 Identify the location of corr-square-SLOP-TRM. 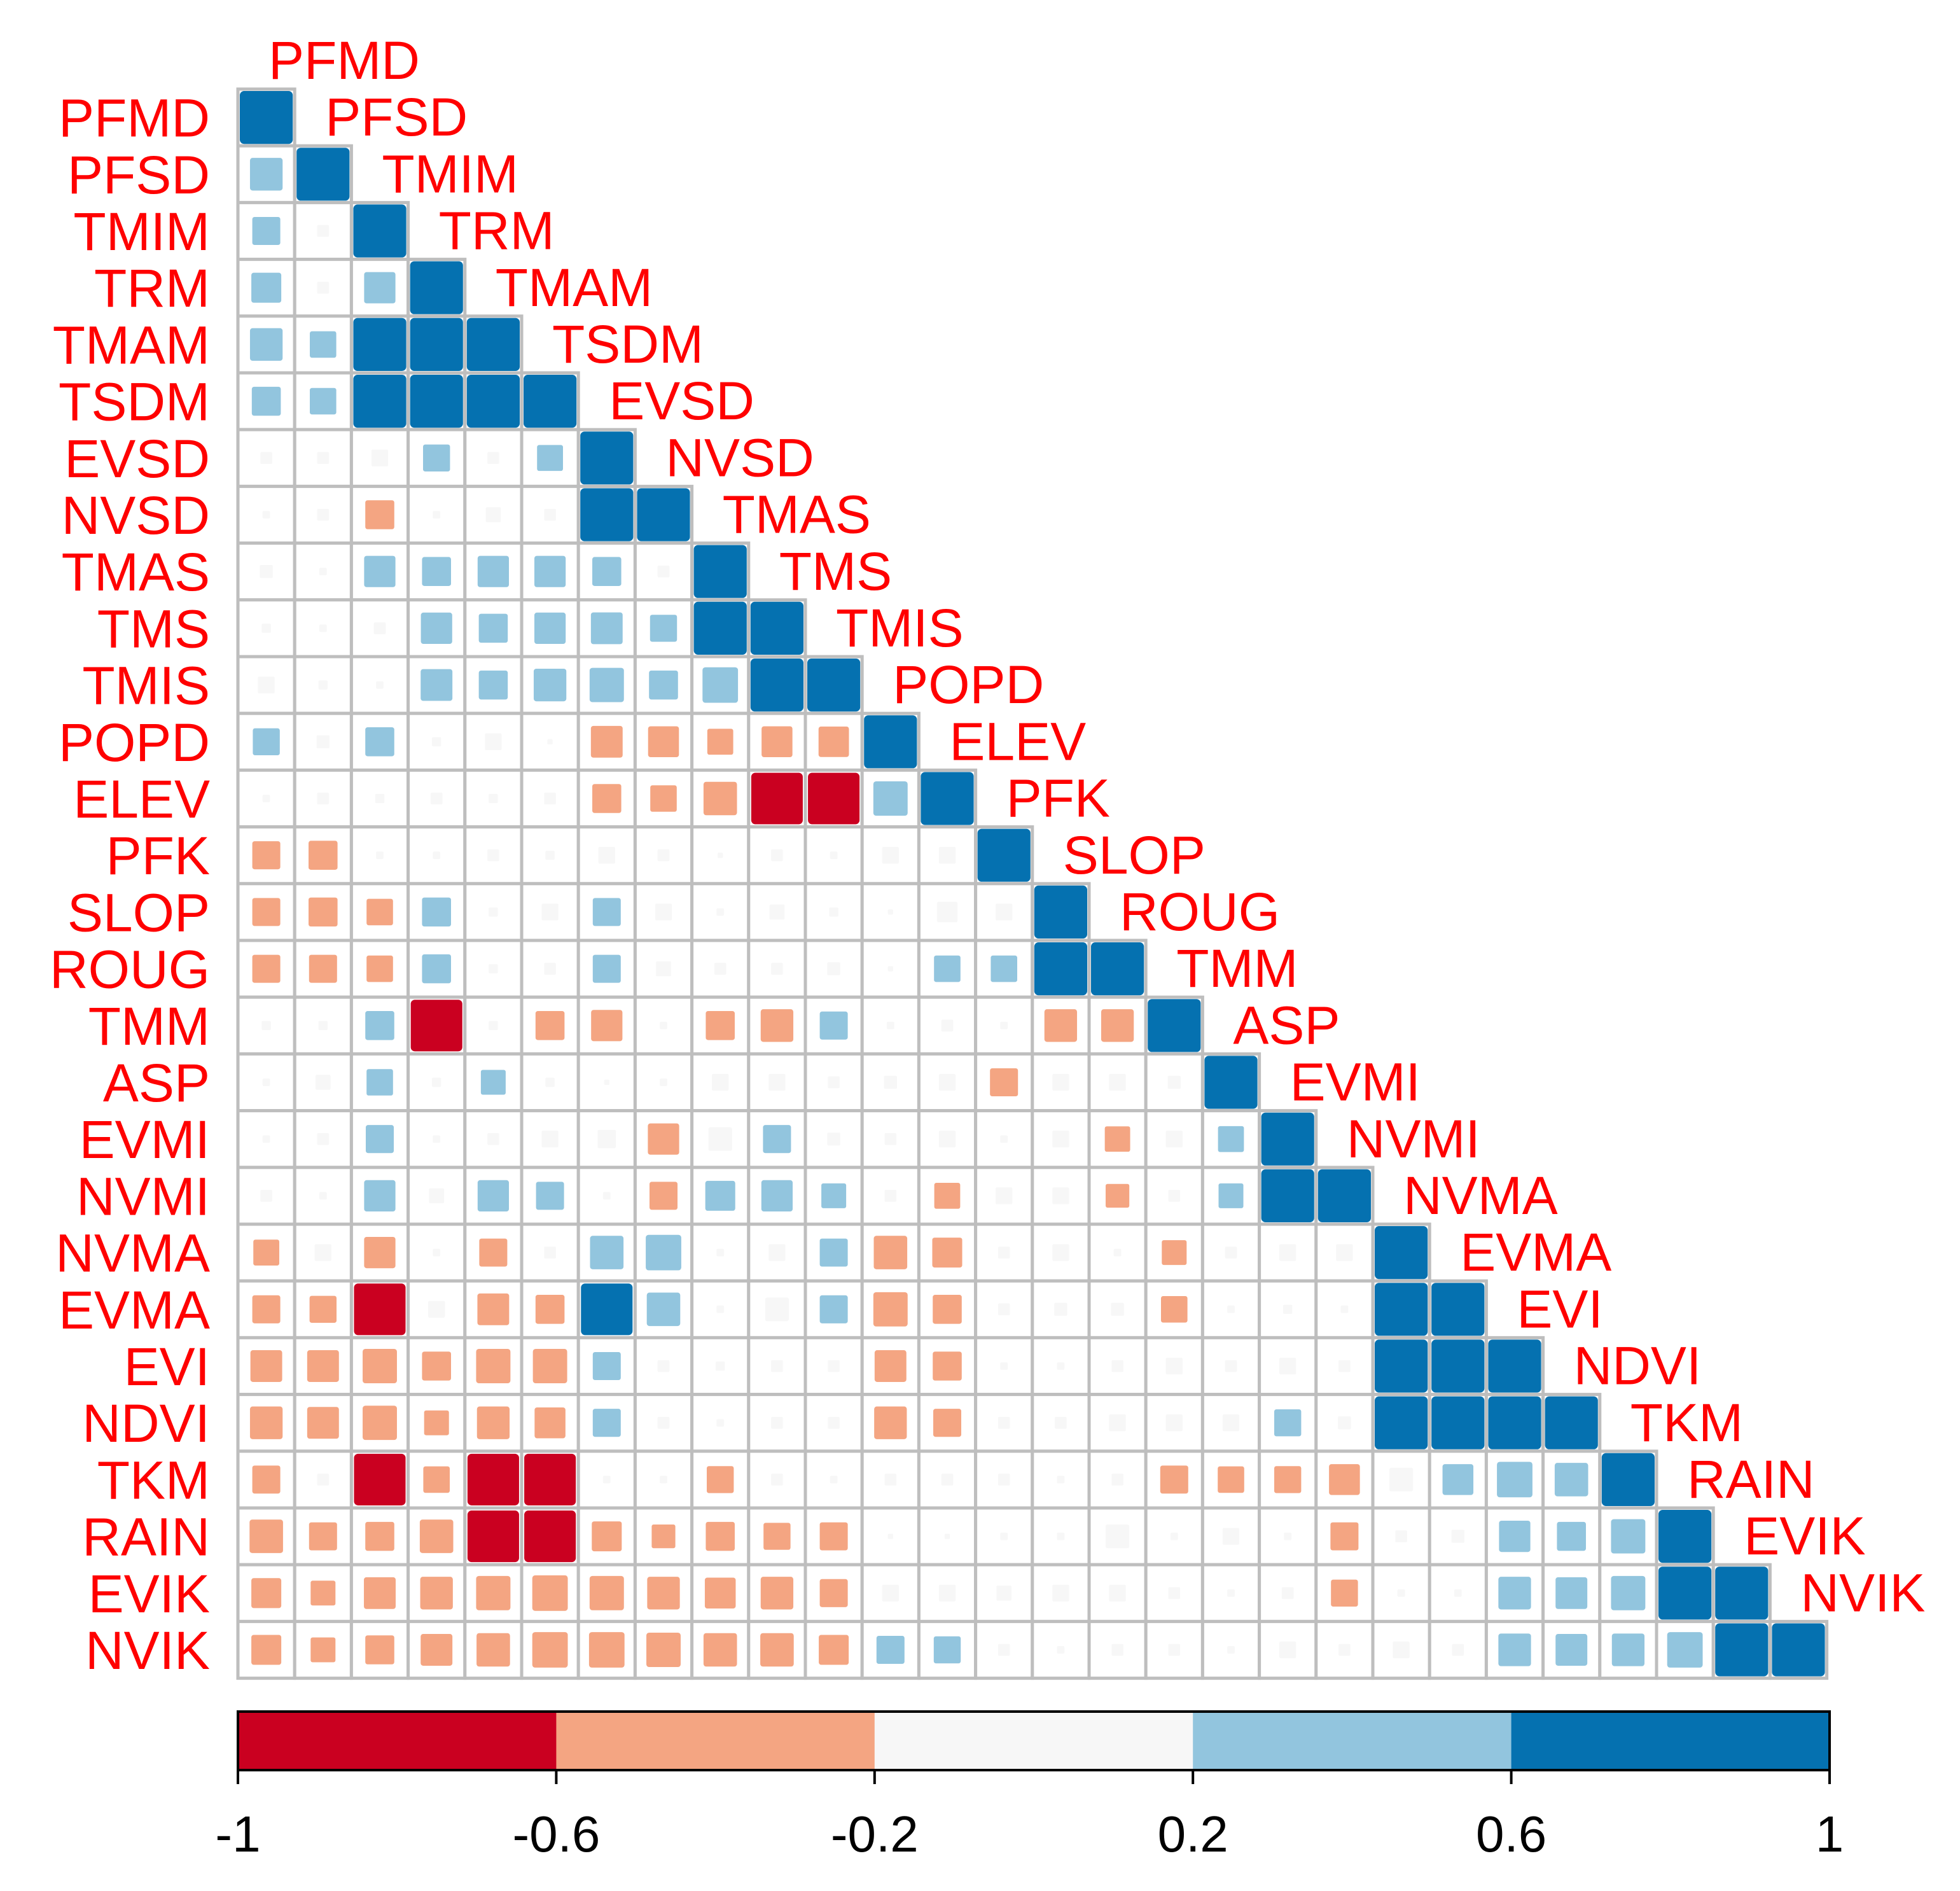
(436, 912).